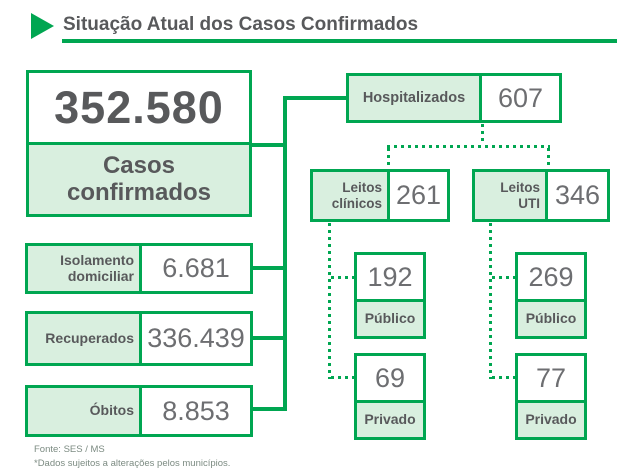 The width and height of the screenshot is (637, 474). What do you see at coordinates (351, 195) in the screenshot?
I see `clinical-beds-label: Leitos clínicos` at bounding box center [351, 195].